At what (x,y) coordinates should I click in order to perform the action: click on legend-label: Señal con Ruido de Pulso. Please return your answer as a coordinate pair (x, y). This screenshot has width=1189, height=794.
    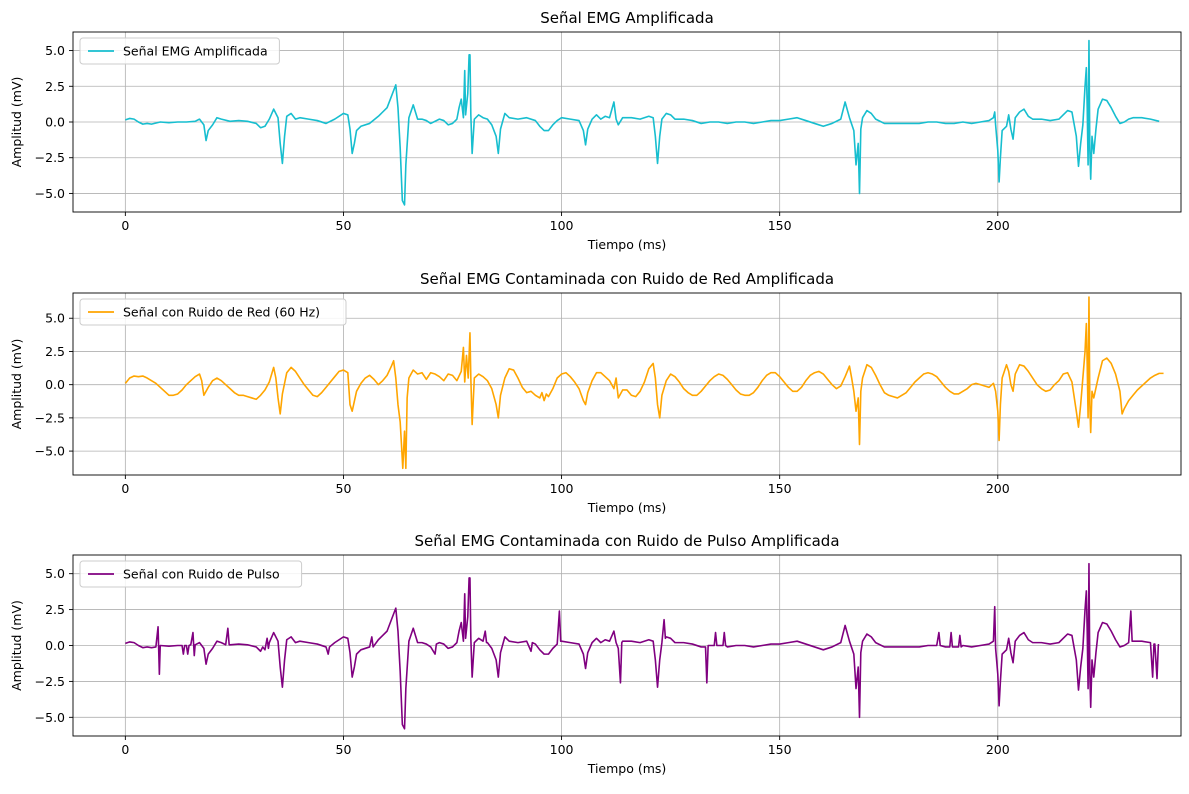
    Looking at the image, I should click on (201, 574).